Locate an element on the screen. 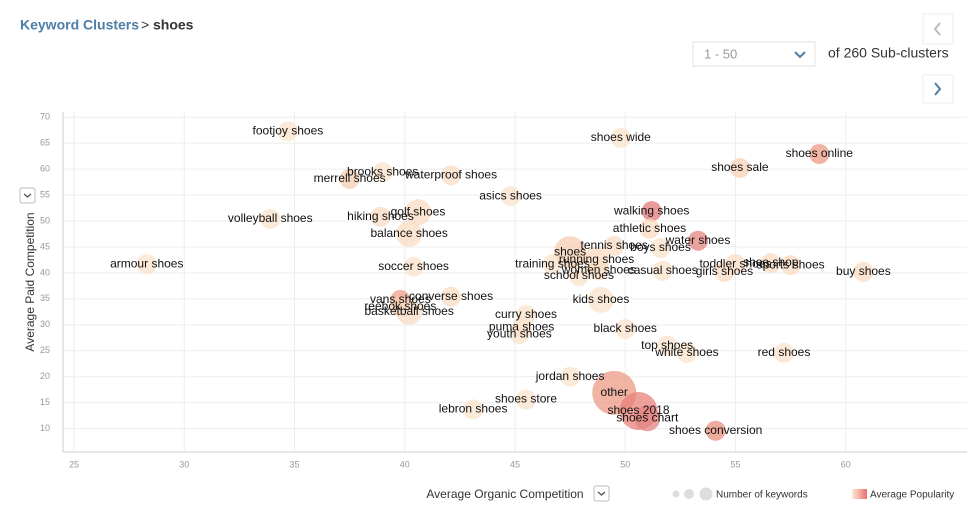 The height and width of the screenshot is (516, 977). bubble-label: white shoes is located at coordinates (686, 352).